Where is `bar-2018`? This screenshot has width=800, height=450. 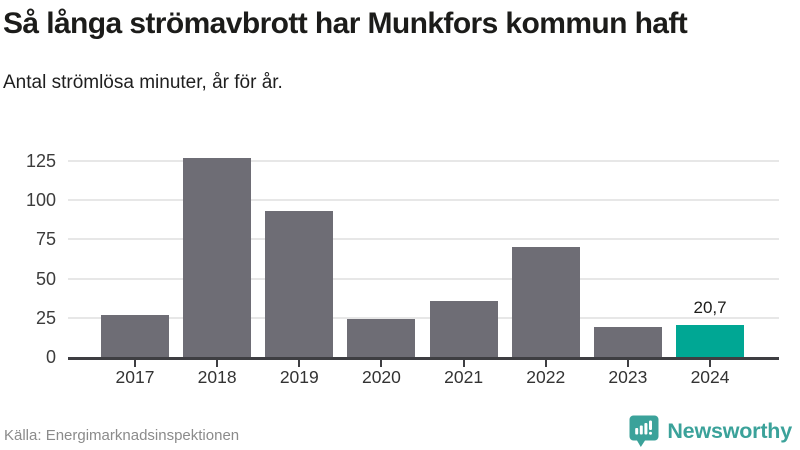 bar-2018 is located at coordinates (217, 257).